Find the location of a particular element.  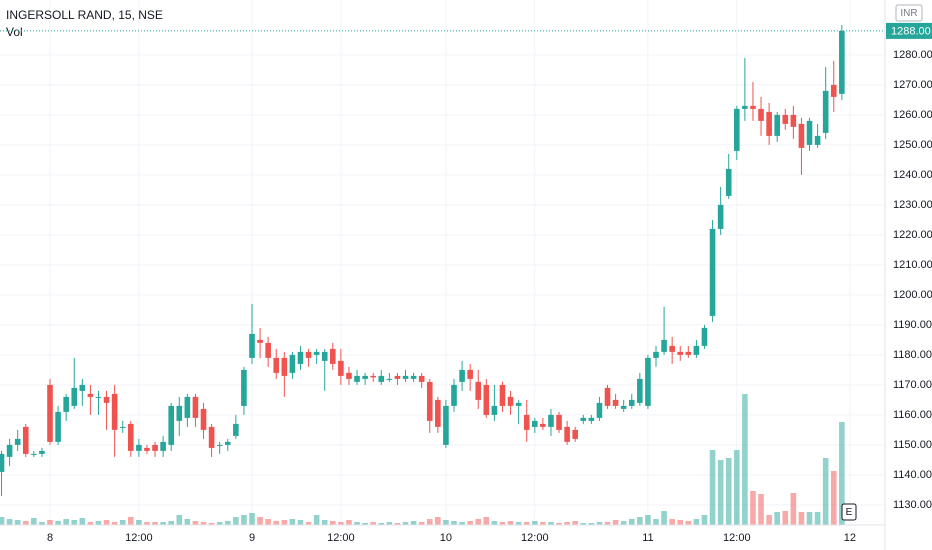

y-tick-label: 1140.00 is located at coordinates (912, 475).